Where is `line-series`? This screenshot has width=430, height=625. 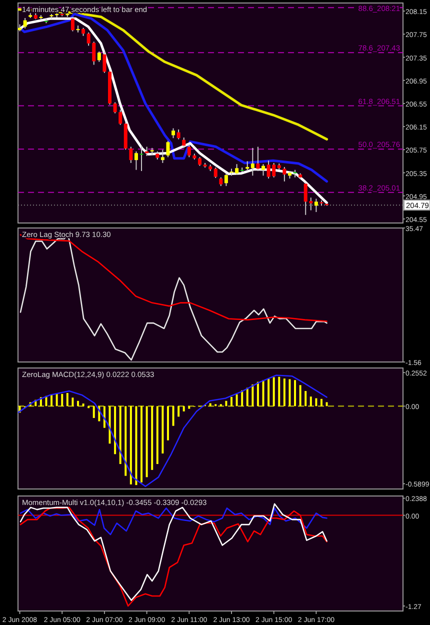
line-series is located at coordinates (174, 521).